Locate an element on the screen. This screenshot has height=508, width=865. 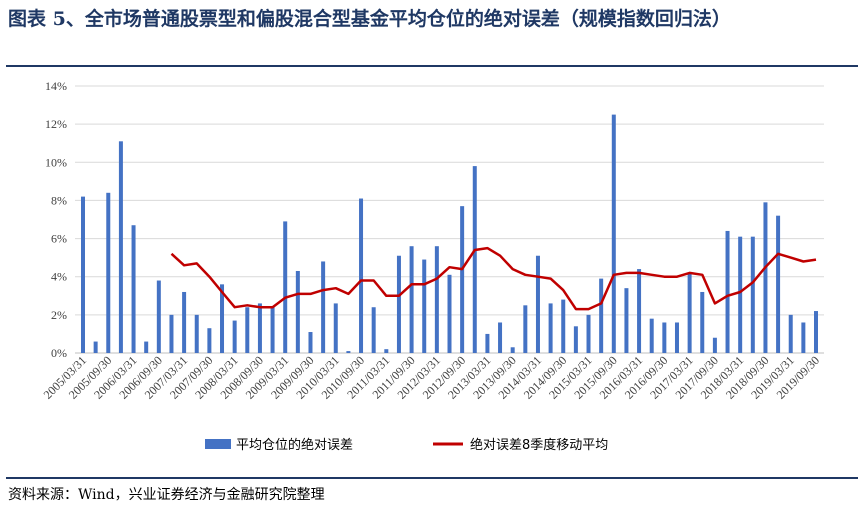
bottom-divider is located at coordinates (432, 478).